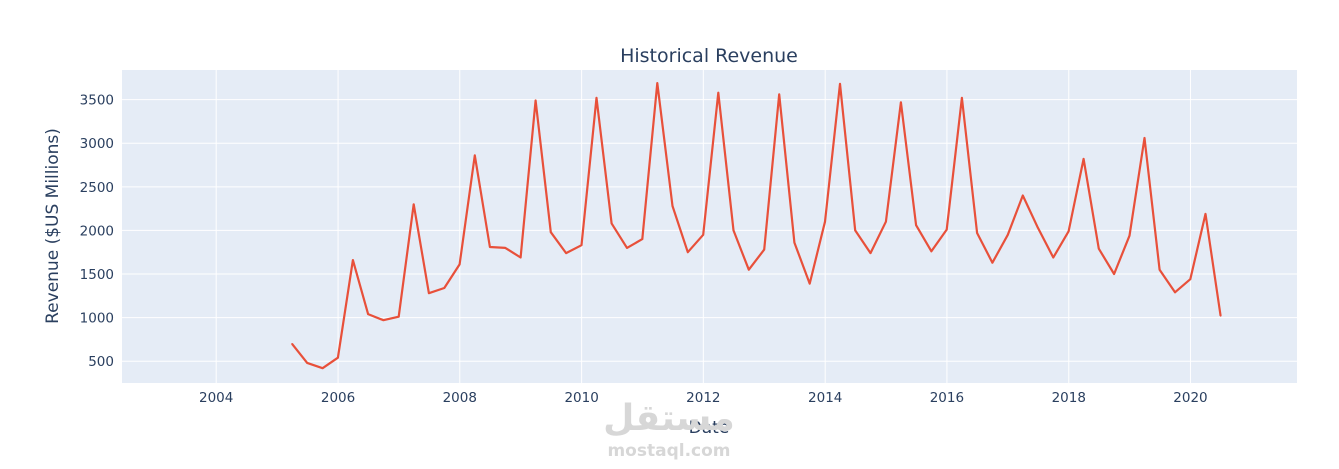 The height and width of the screenshot is (469, 1339). I want to click on x-tick-labels: 2004 2006 2008 2010 2012 2014 2016 2018 2020, so click(703, 398).